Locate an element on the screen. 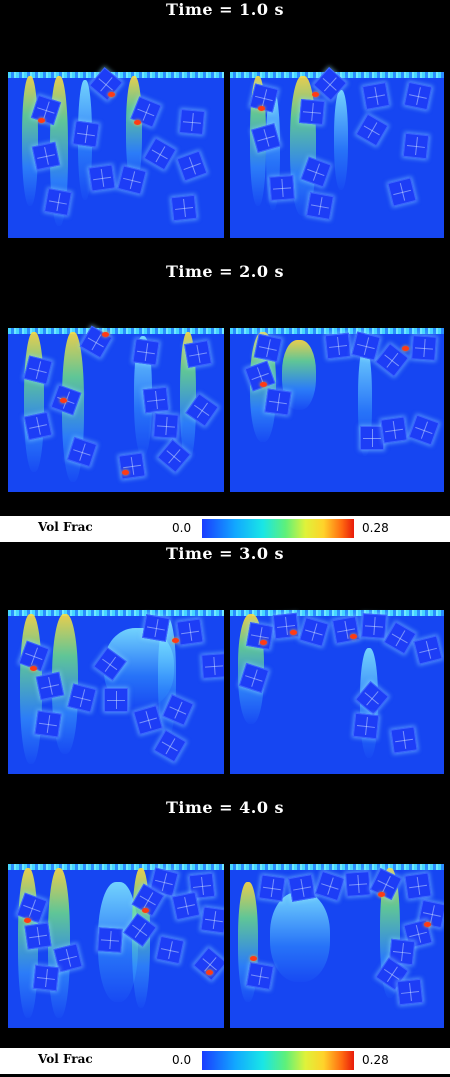  colorbar-legend-1: Vol Frac 0.0 0.28 is located at coordinates (225, 529).